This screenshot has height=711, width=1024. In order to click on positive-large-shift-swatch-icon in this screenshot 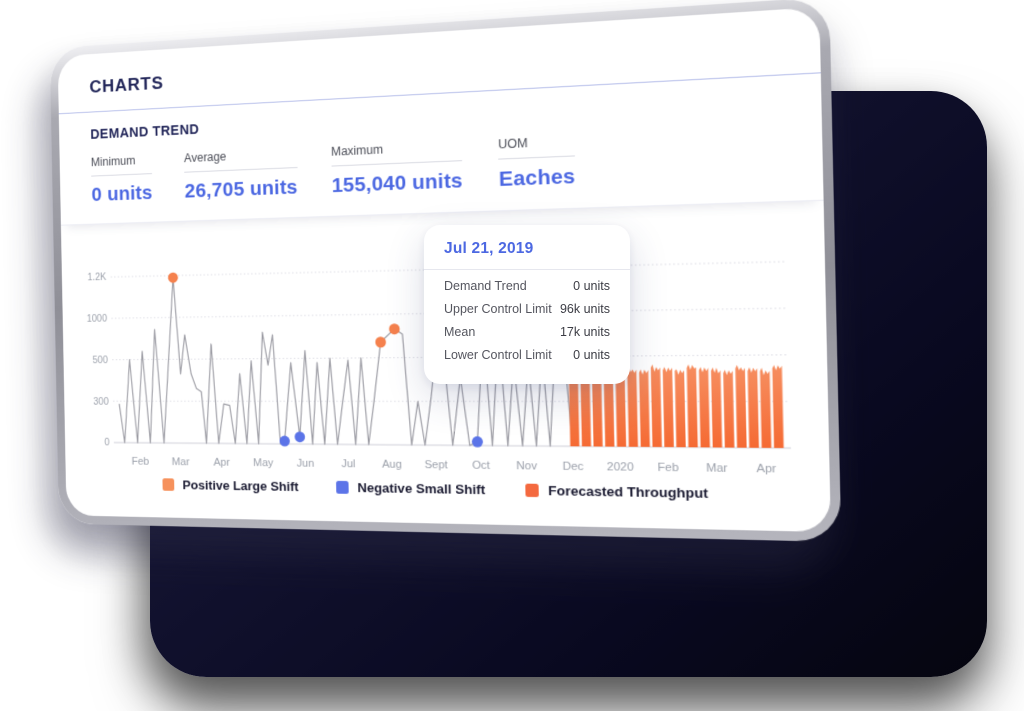, I will do `click(168, 484)`.